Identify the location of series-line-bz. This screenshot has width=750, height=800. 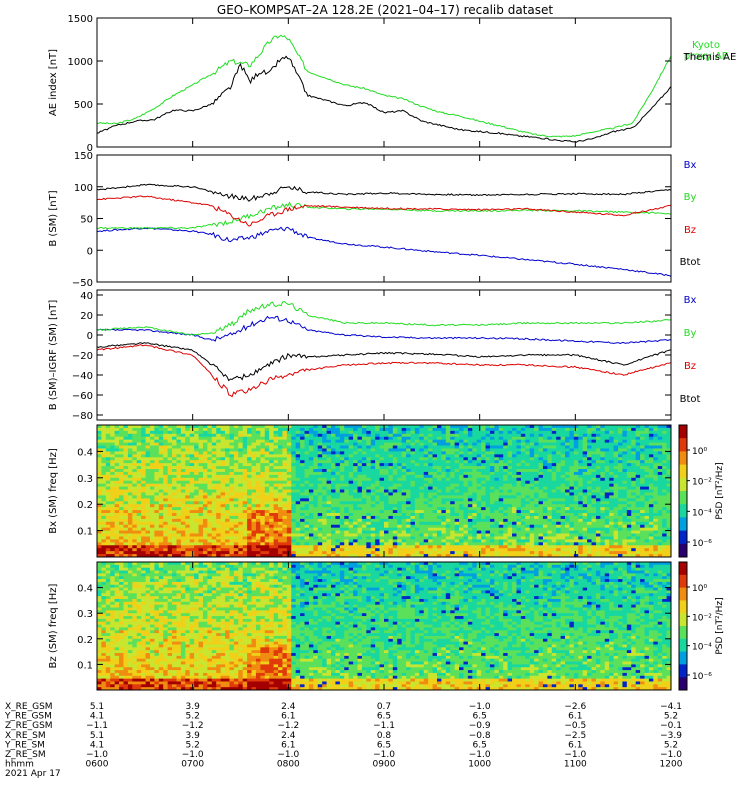
(384, 211).